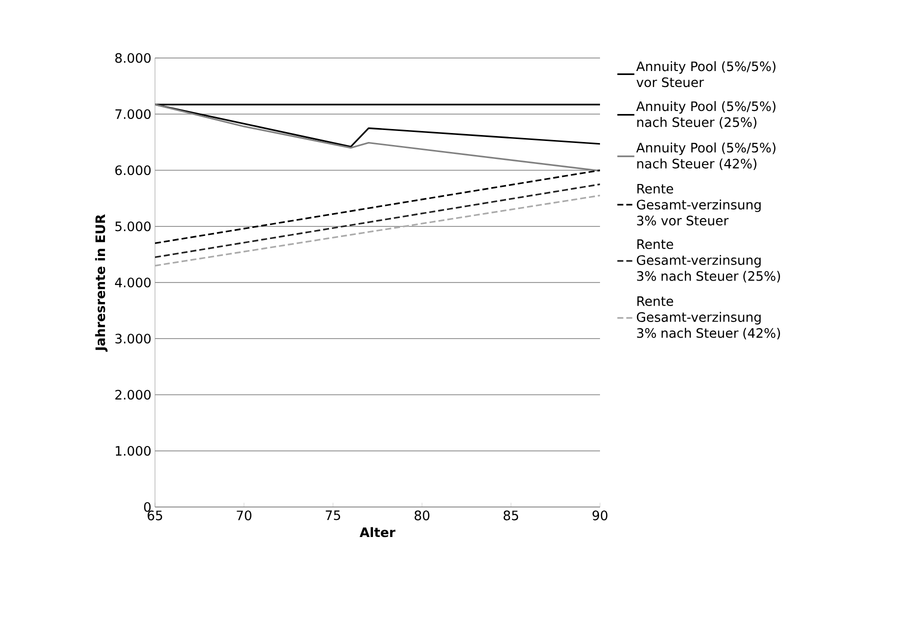 The width and height of the screenshot is (909, 621). I want to click on x-axis-title: Alter, so click(378, 532).